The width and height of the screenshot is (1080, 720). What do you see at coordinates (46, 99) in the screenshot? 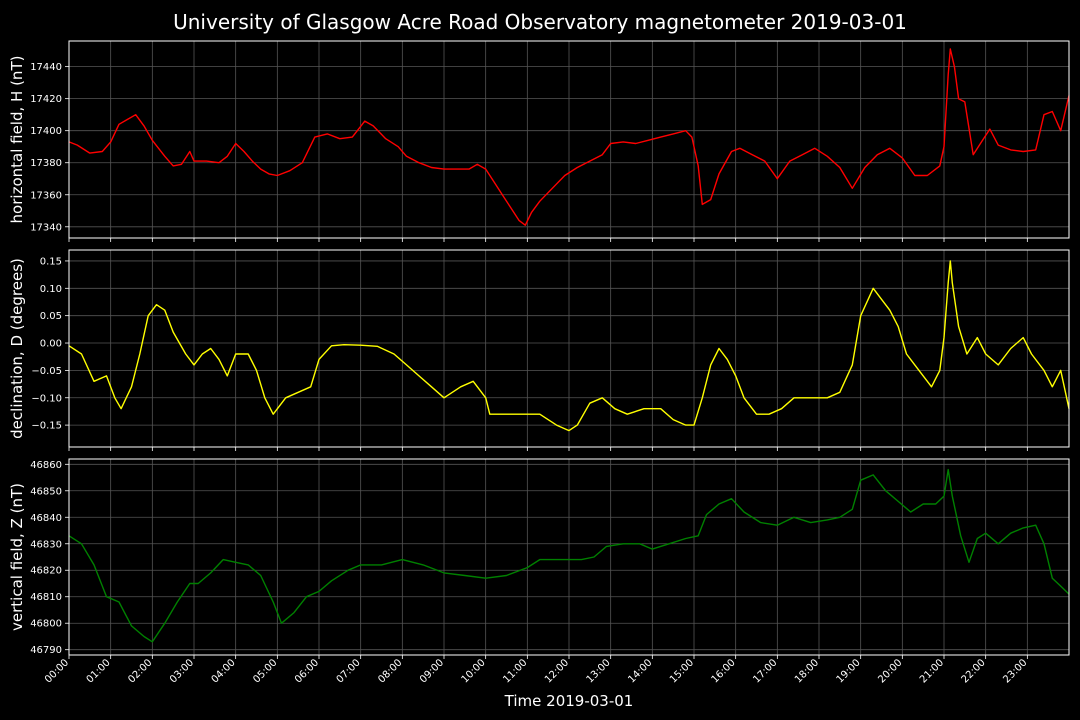
I see `y-tick-label: 17420` at bounding box center [46, 99].